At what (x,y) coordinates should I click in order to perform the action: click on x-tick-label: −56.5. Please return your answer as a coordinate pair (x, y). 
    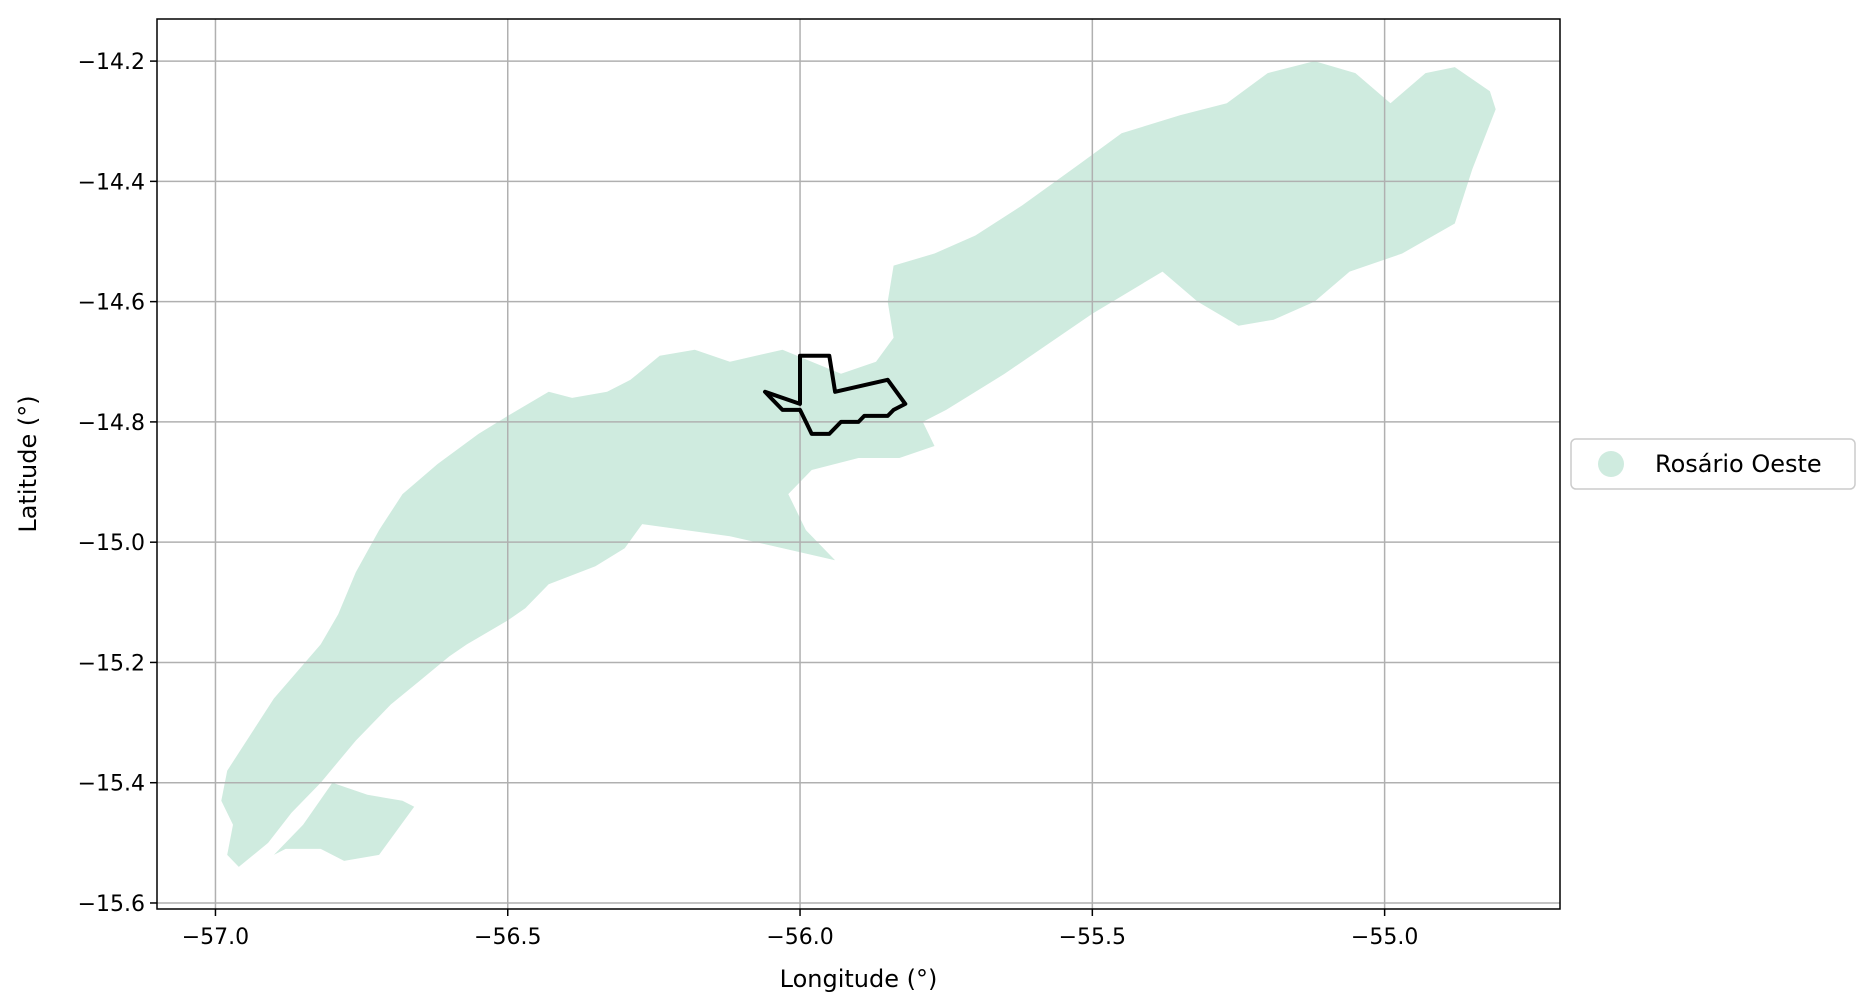
    Looking at the image, I should click on (507, 937).